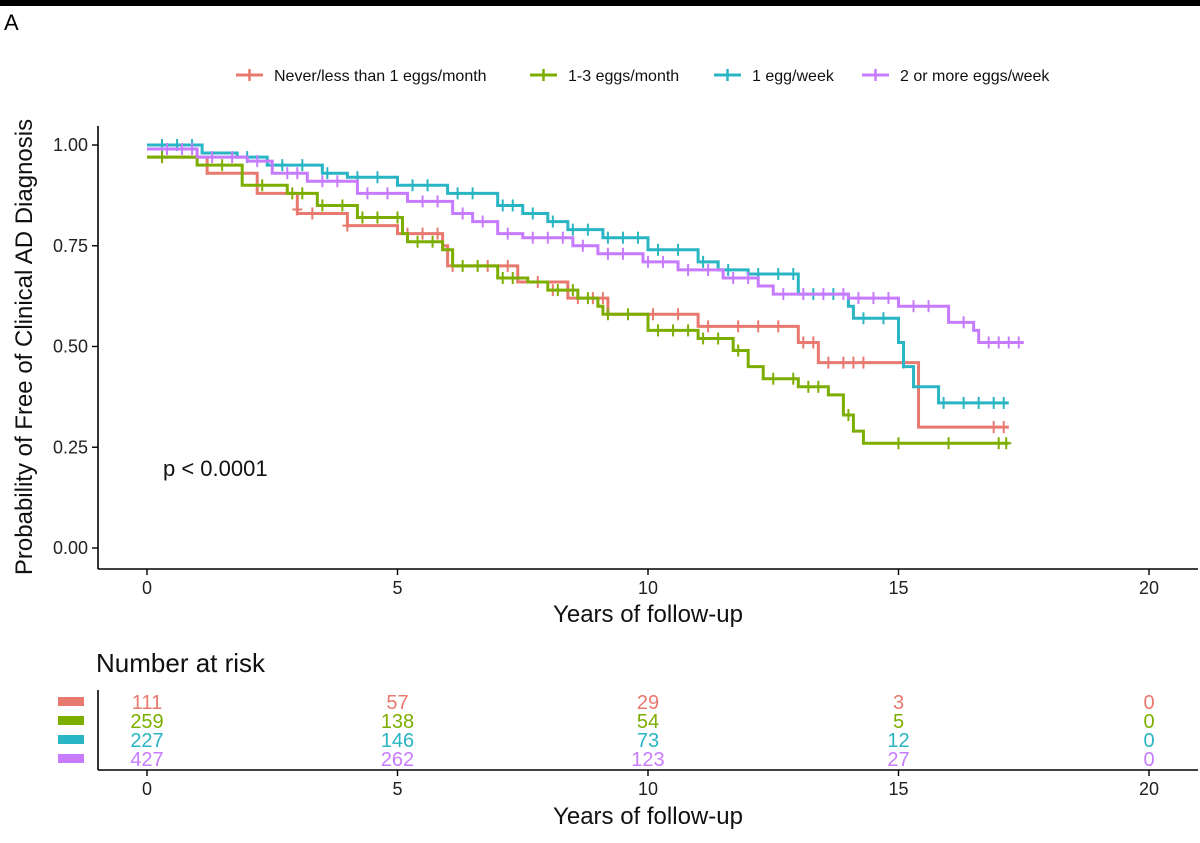 This screenshot has height=843, width=1200. Describe the element at coordinates (380, 76) in the screenshot. I see `legend-label: Never/less than 1 eggs/month` at that location.